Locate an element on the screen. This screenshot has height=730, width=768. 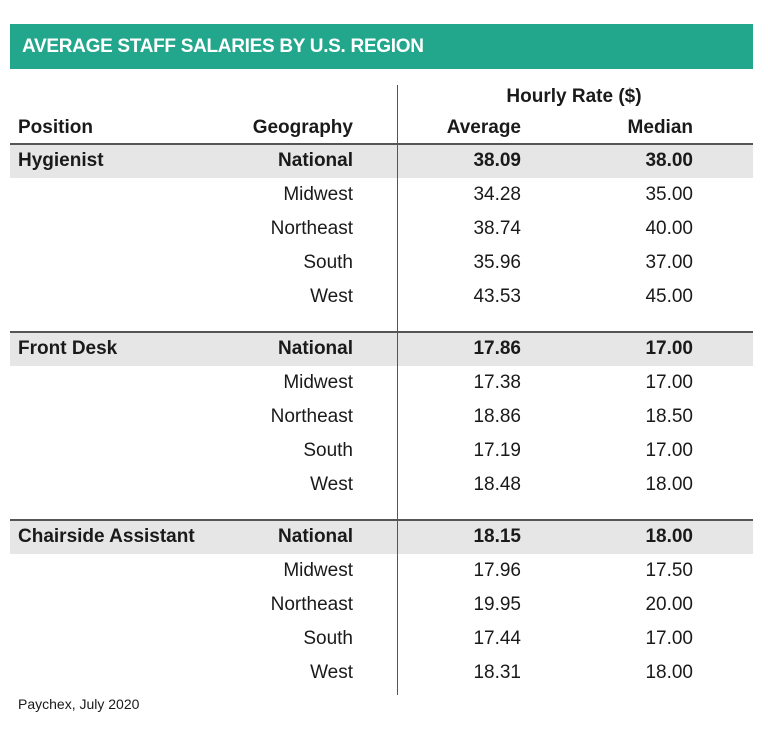
position-cell: Hygienist is located at coordinates (61, 160).